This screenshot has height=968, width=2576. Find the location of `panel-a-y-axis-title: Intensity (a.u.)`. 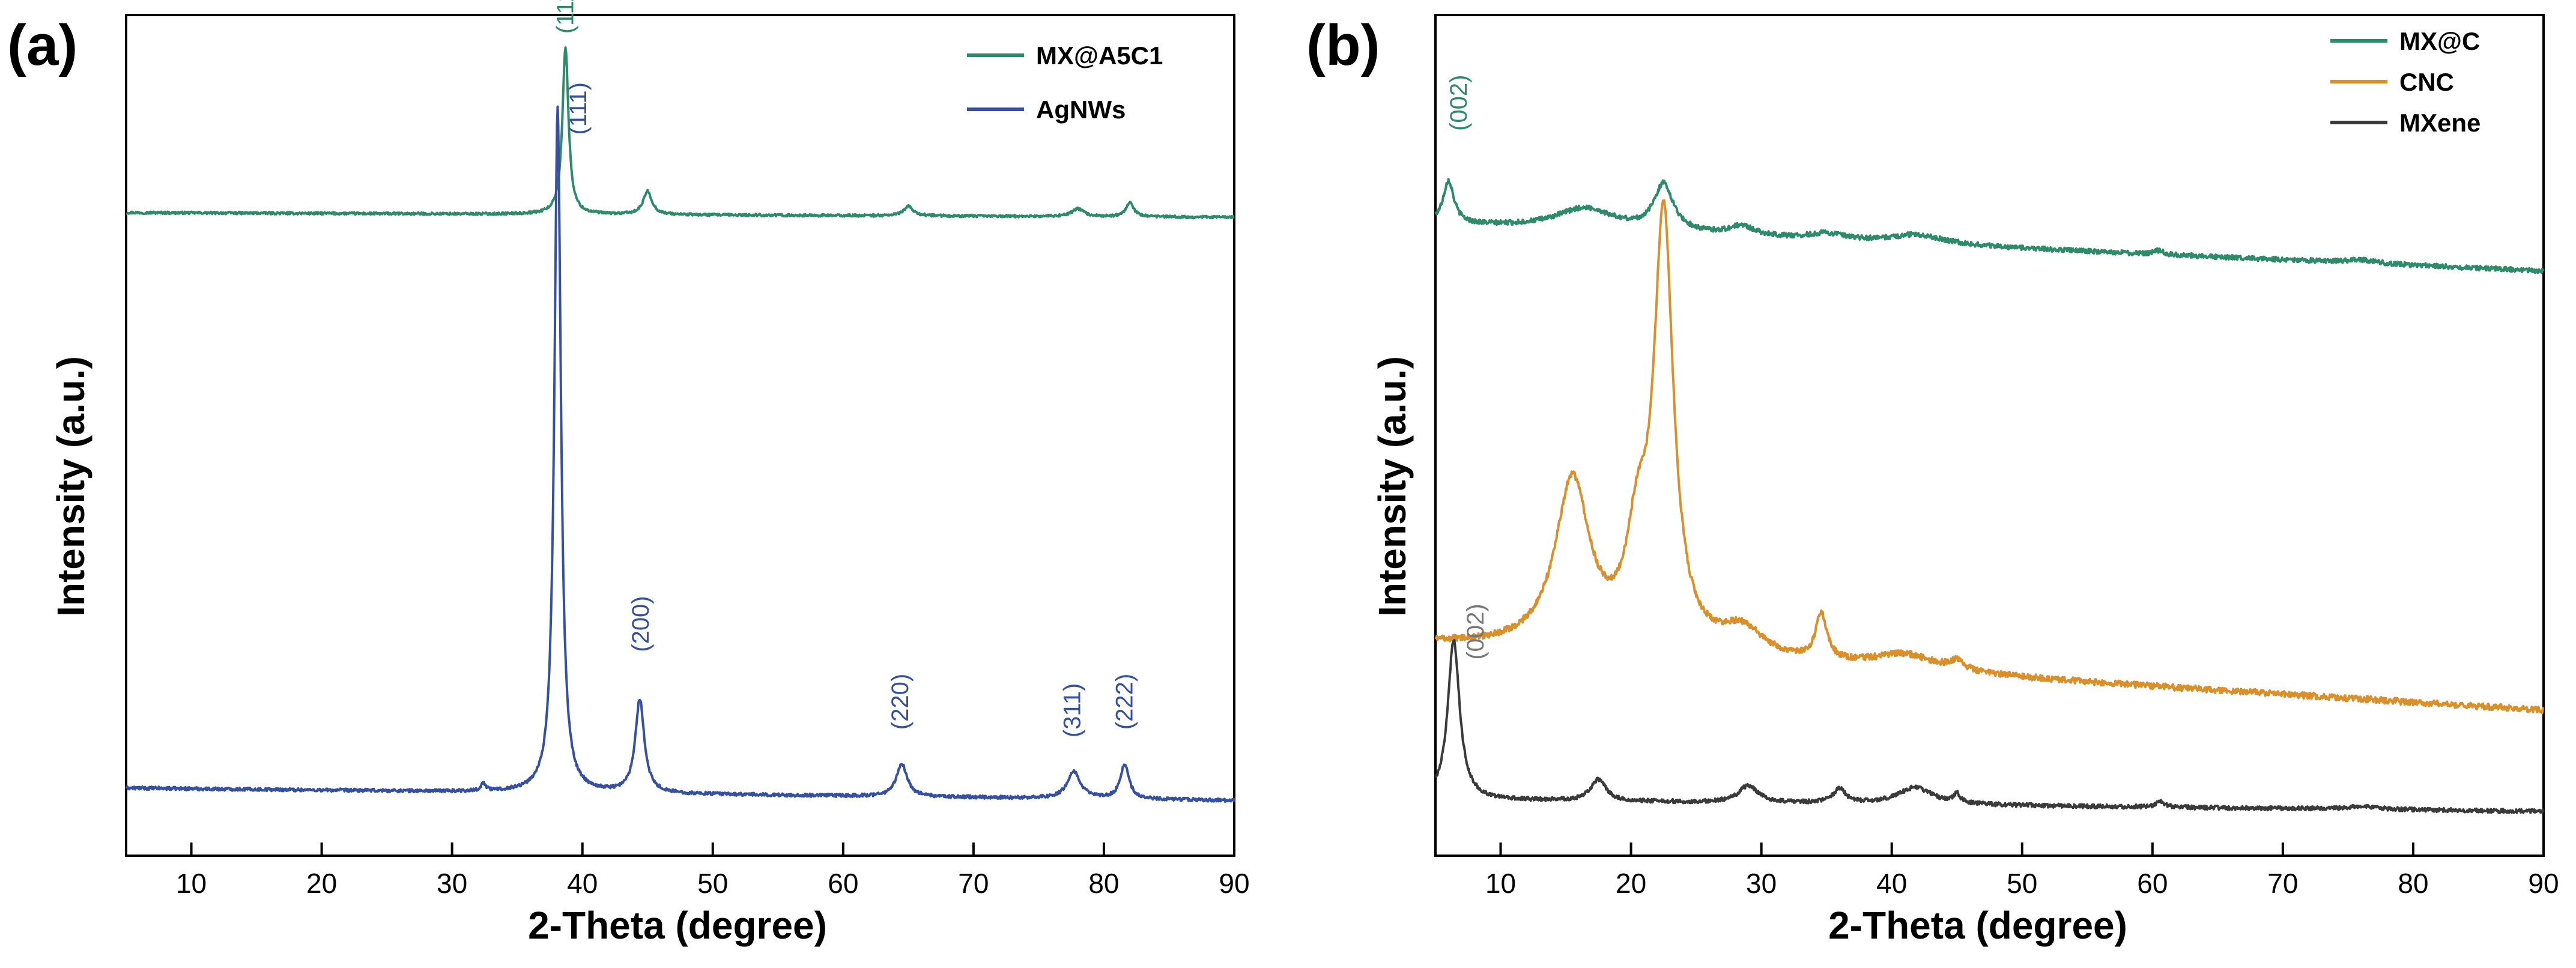

panel-a-y-axis-title: Intensity (a.u.) is located at coordinates (70, 486).